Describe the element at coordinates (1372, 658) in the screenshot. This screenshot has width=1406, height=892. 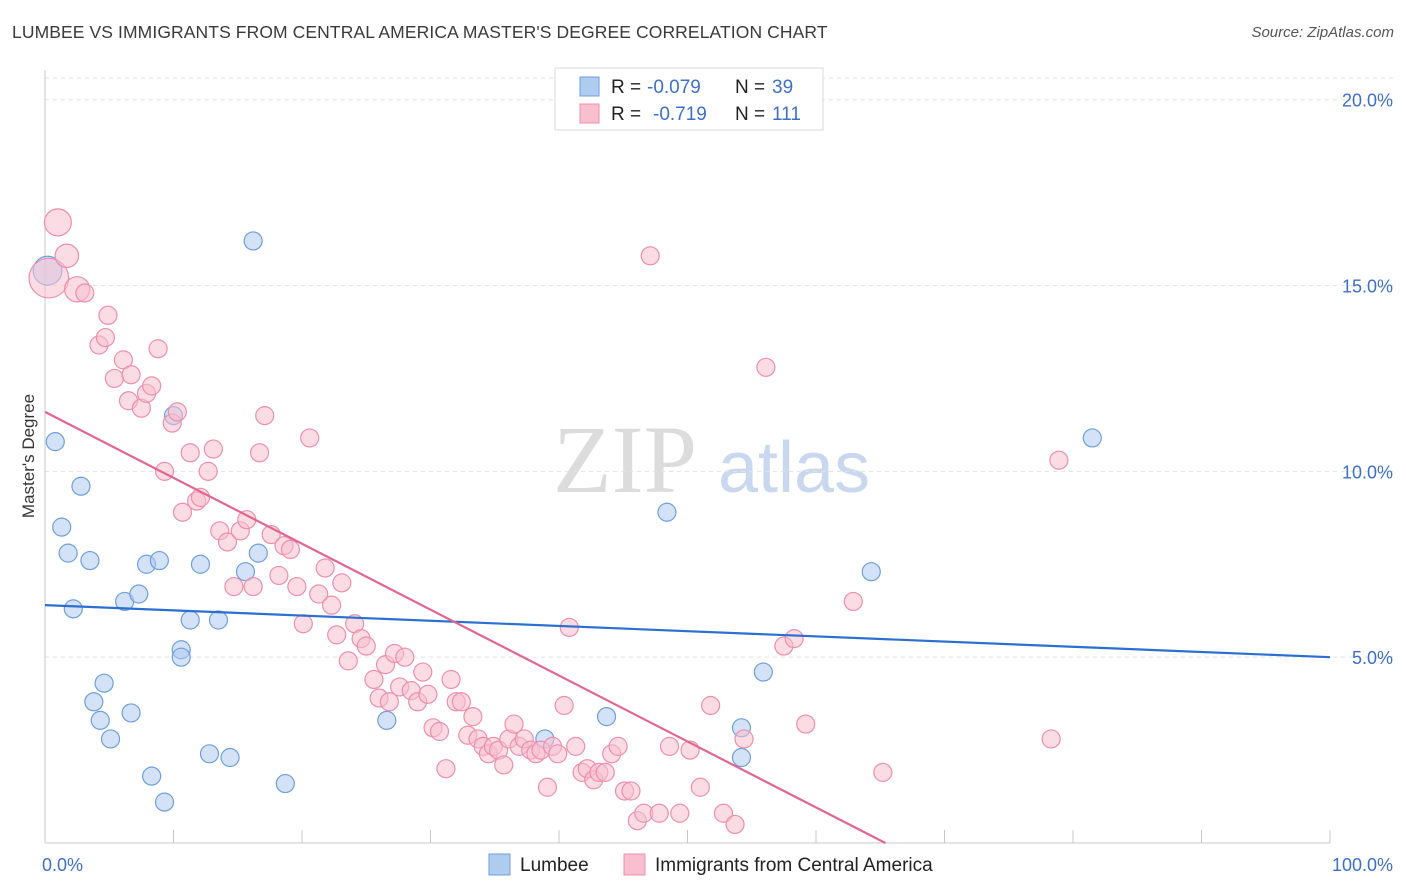
I see `y-tick-label: 5.0%` at that location.